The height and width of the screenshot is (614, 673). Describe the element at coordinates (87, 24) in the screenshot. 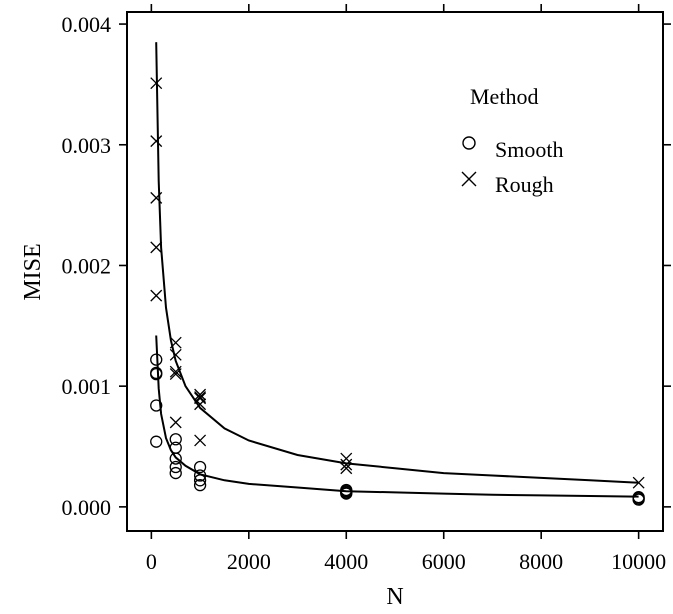

I see `y-tick-label: 0.004` at that location.